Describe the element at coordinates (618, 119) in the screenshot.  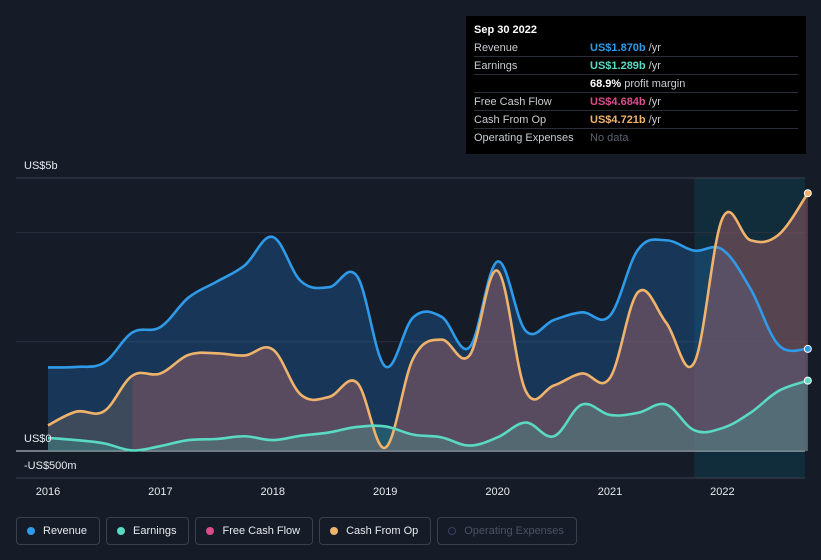
I see `tooltip-row-value: US$4.721b` at that location.